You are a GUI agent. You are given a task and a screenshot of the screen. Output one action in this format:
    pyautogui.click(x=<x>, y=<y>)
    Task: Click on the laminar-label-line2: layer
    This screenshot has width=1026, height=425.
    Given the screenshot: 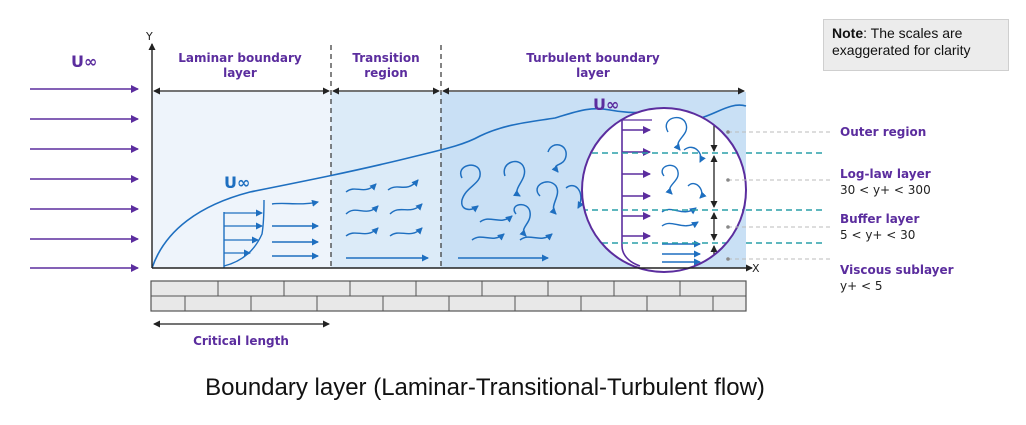 What is the action you would take?
    pyautogui.click(x=240, y=73)
    